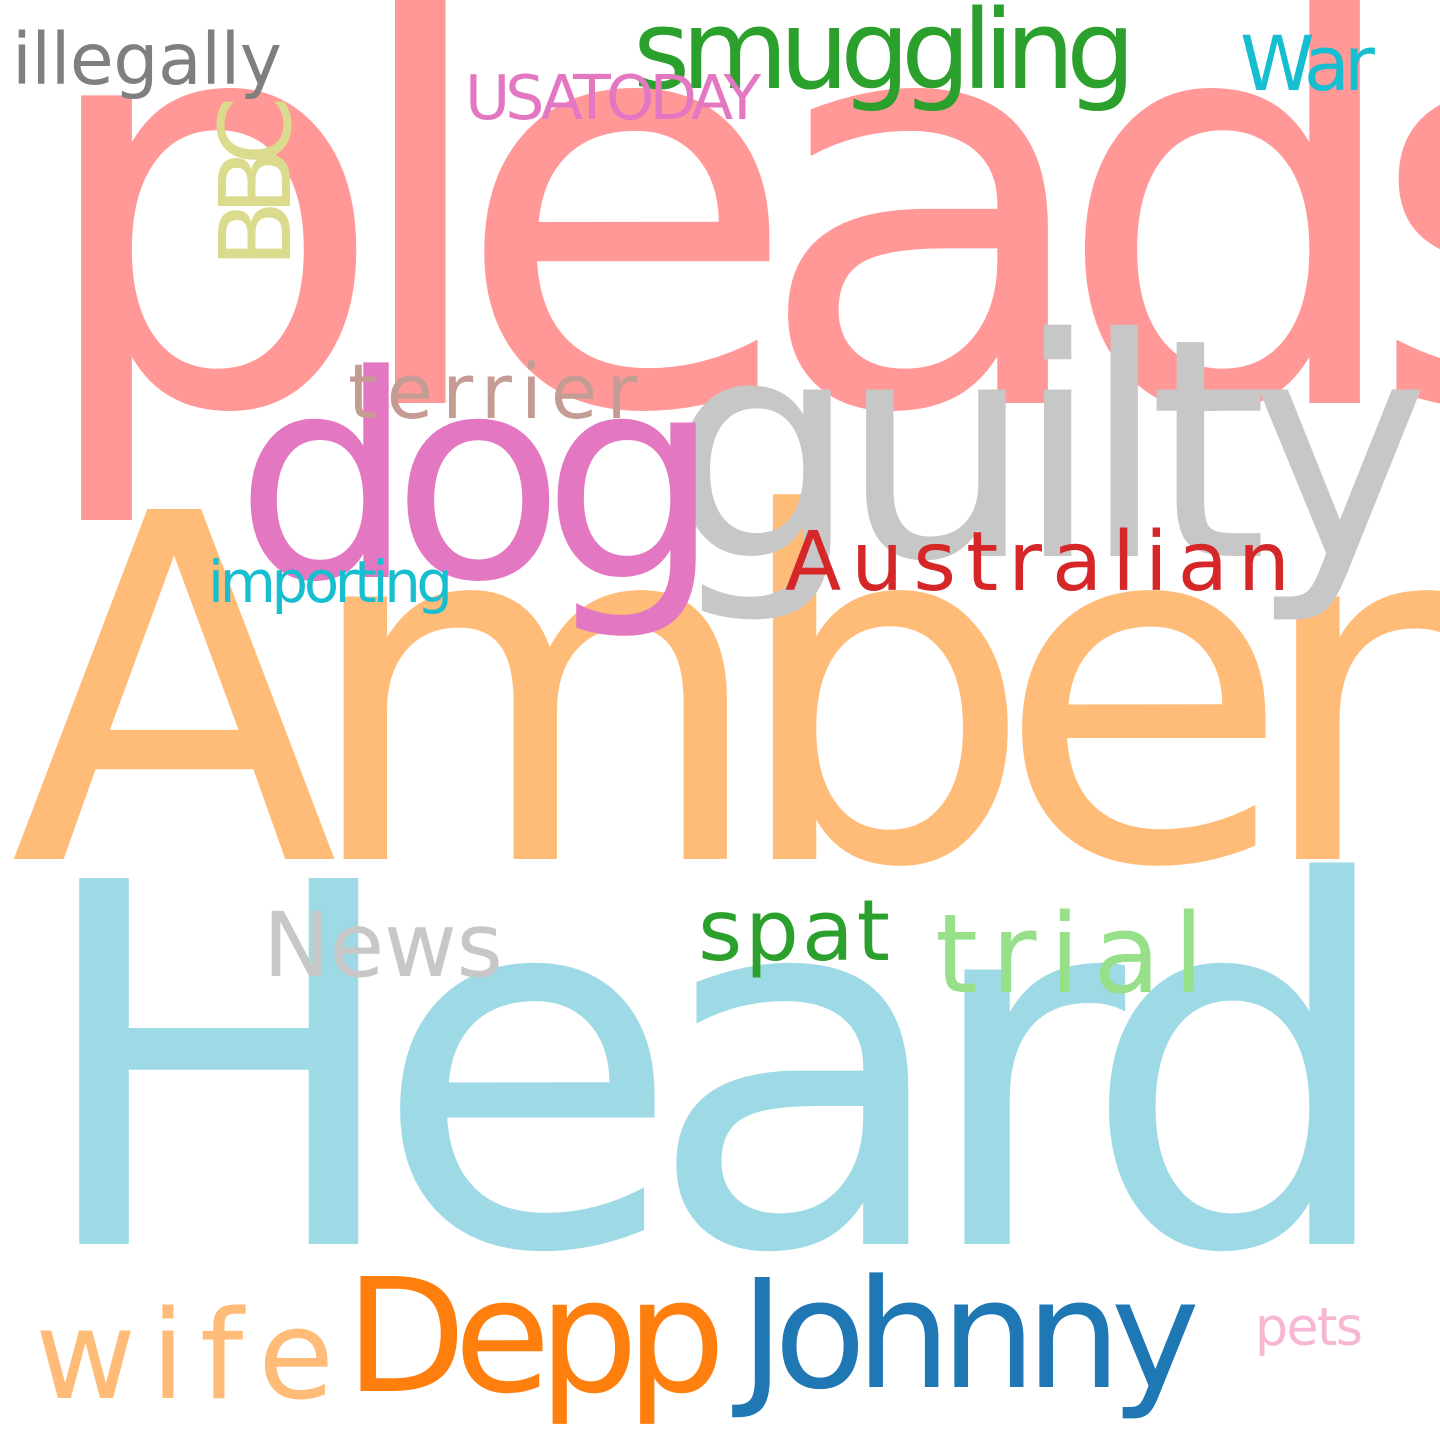 Image resolution: width=1440 pixels, height=1440 pixels. I want to click on word-usatoday: USATODAY, so click(613, 97).